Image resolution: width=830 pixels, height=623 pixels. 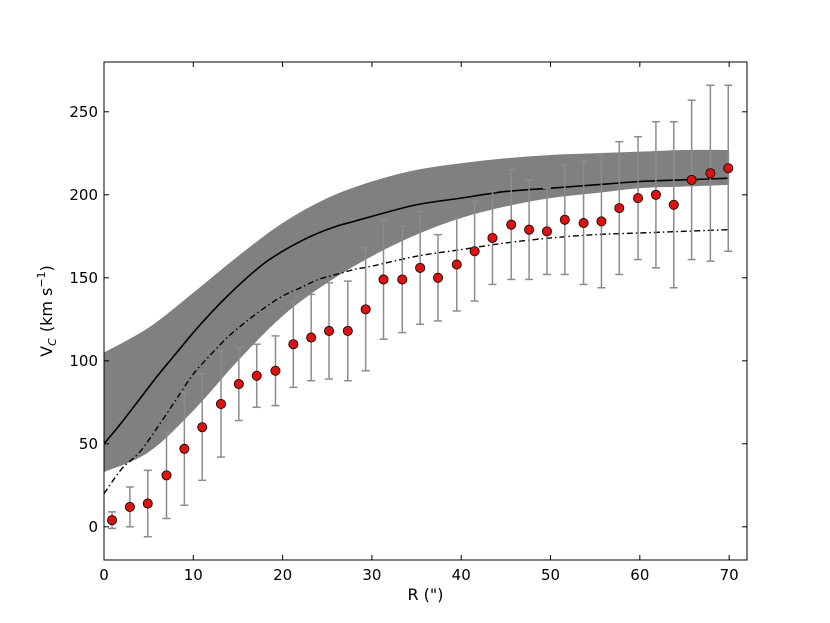 What do you see at coordinates (282, 575) in the screenshot?
I see `x-tick-label: 20` at bounding box center [282, 575].